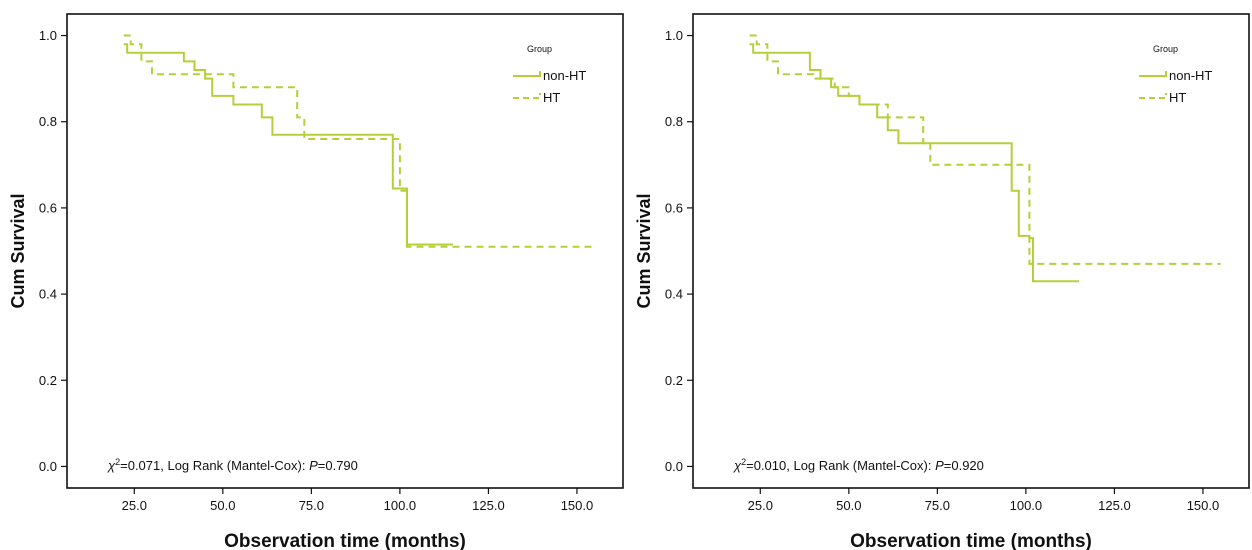 This screenshot has height=550, width=1252. I want to click on stat-annotation: χ2=0.071, Log Rank (Mantel-Cox): P=0.790, so click(232, 465).